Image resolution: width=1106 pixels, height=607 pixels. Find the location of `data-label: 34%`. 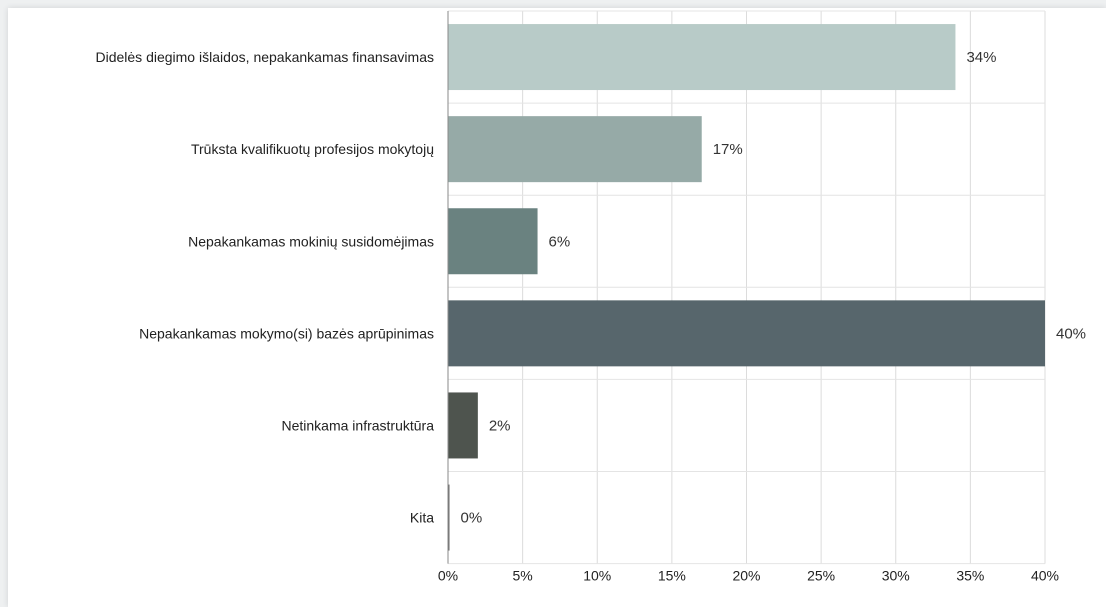

data-label: 34% is located at coordinates (981, 57).